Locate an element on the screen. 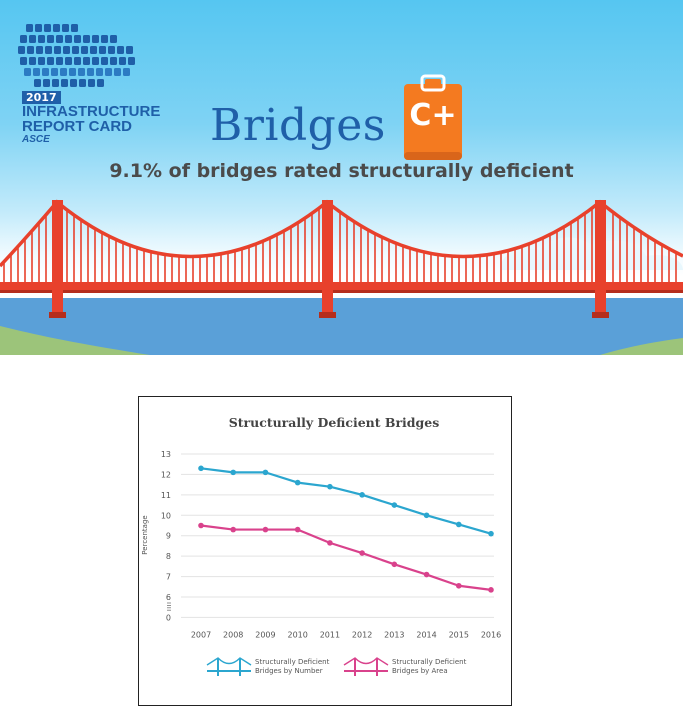 This screenshot has width=683, height=720. legend-label: Bridges by Area is located at coordinates (420, 671).